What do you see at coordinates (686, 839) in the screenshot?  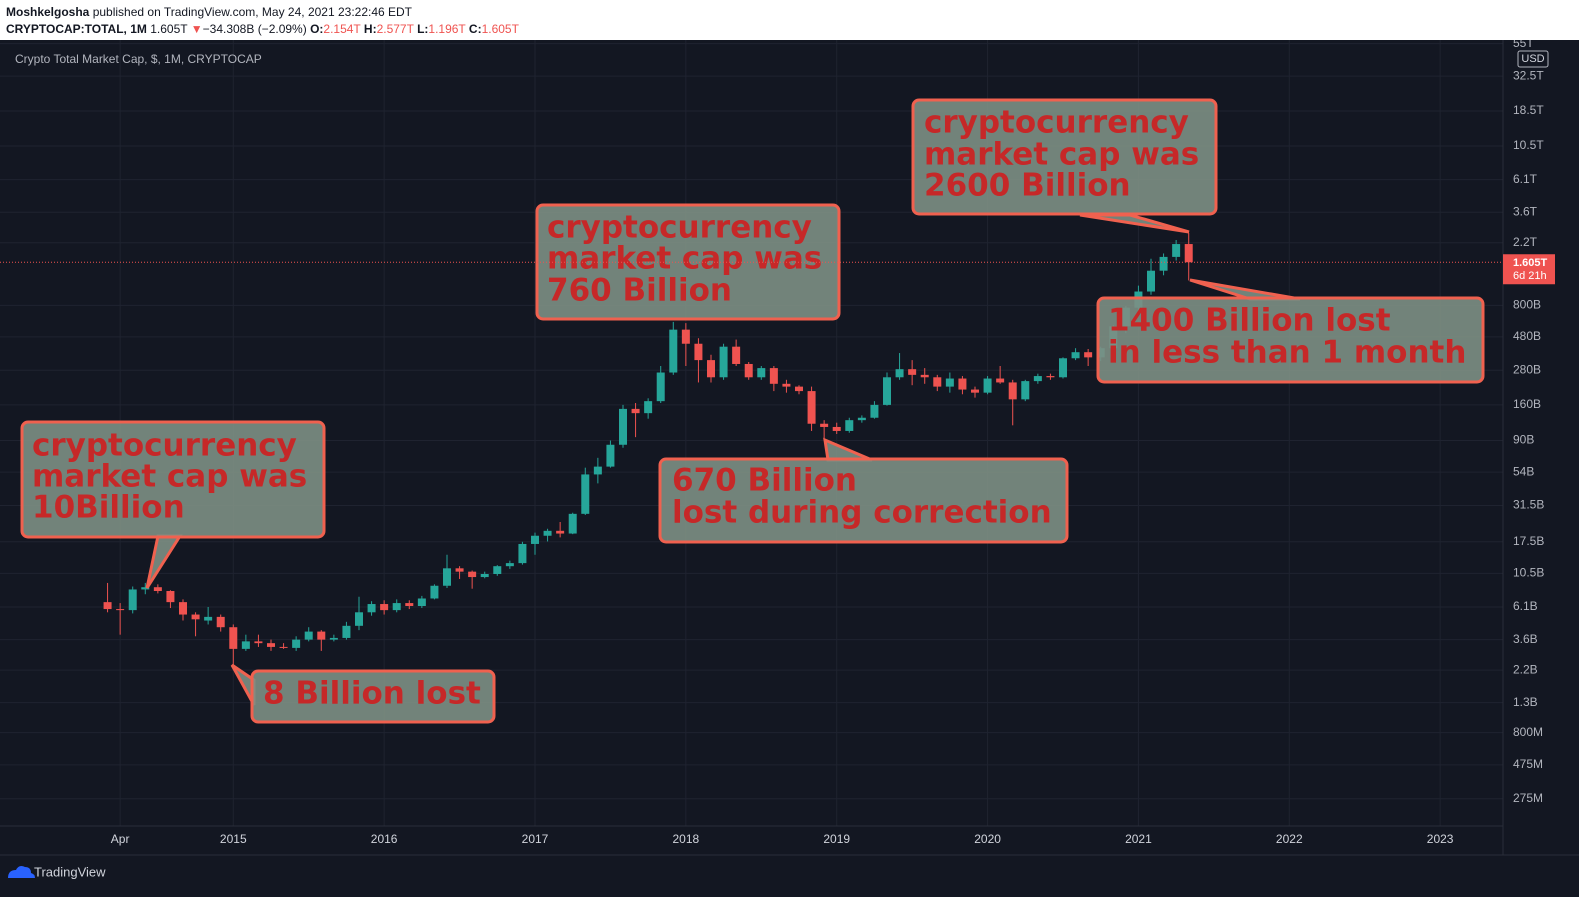 I see `x-tick-label: 2018` at bounding box center [686, 839].